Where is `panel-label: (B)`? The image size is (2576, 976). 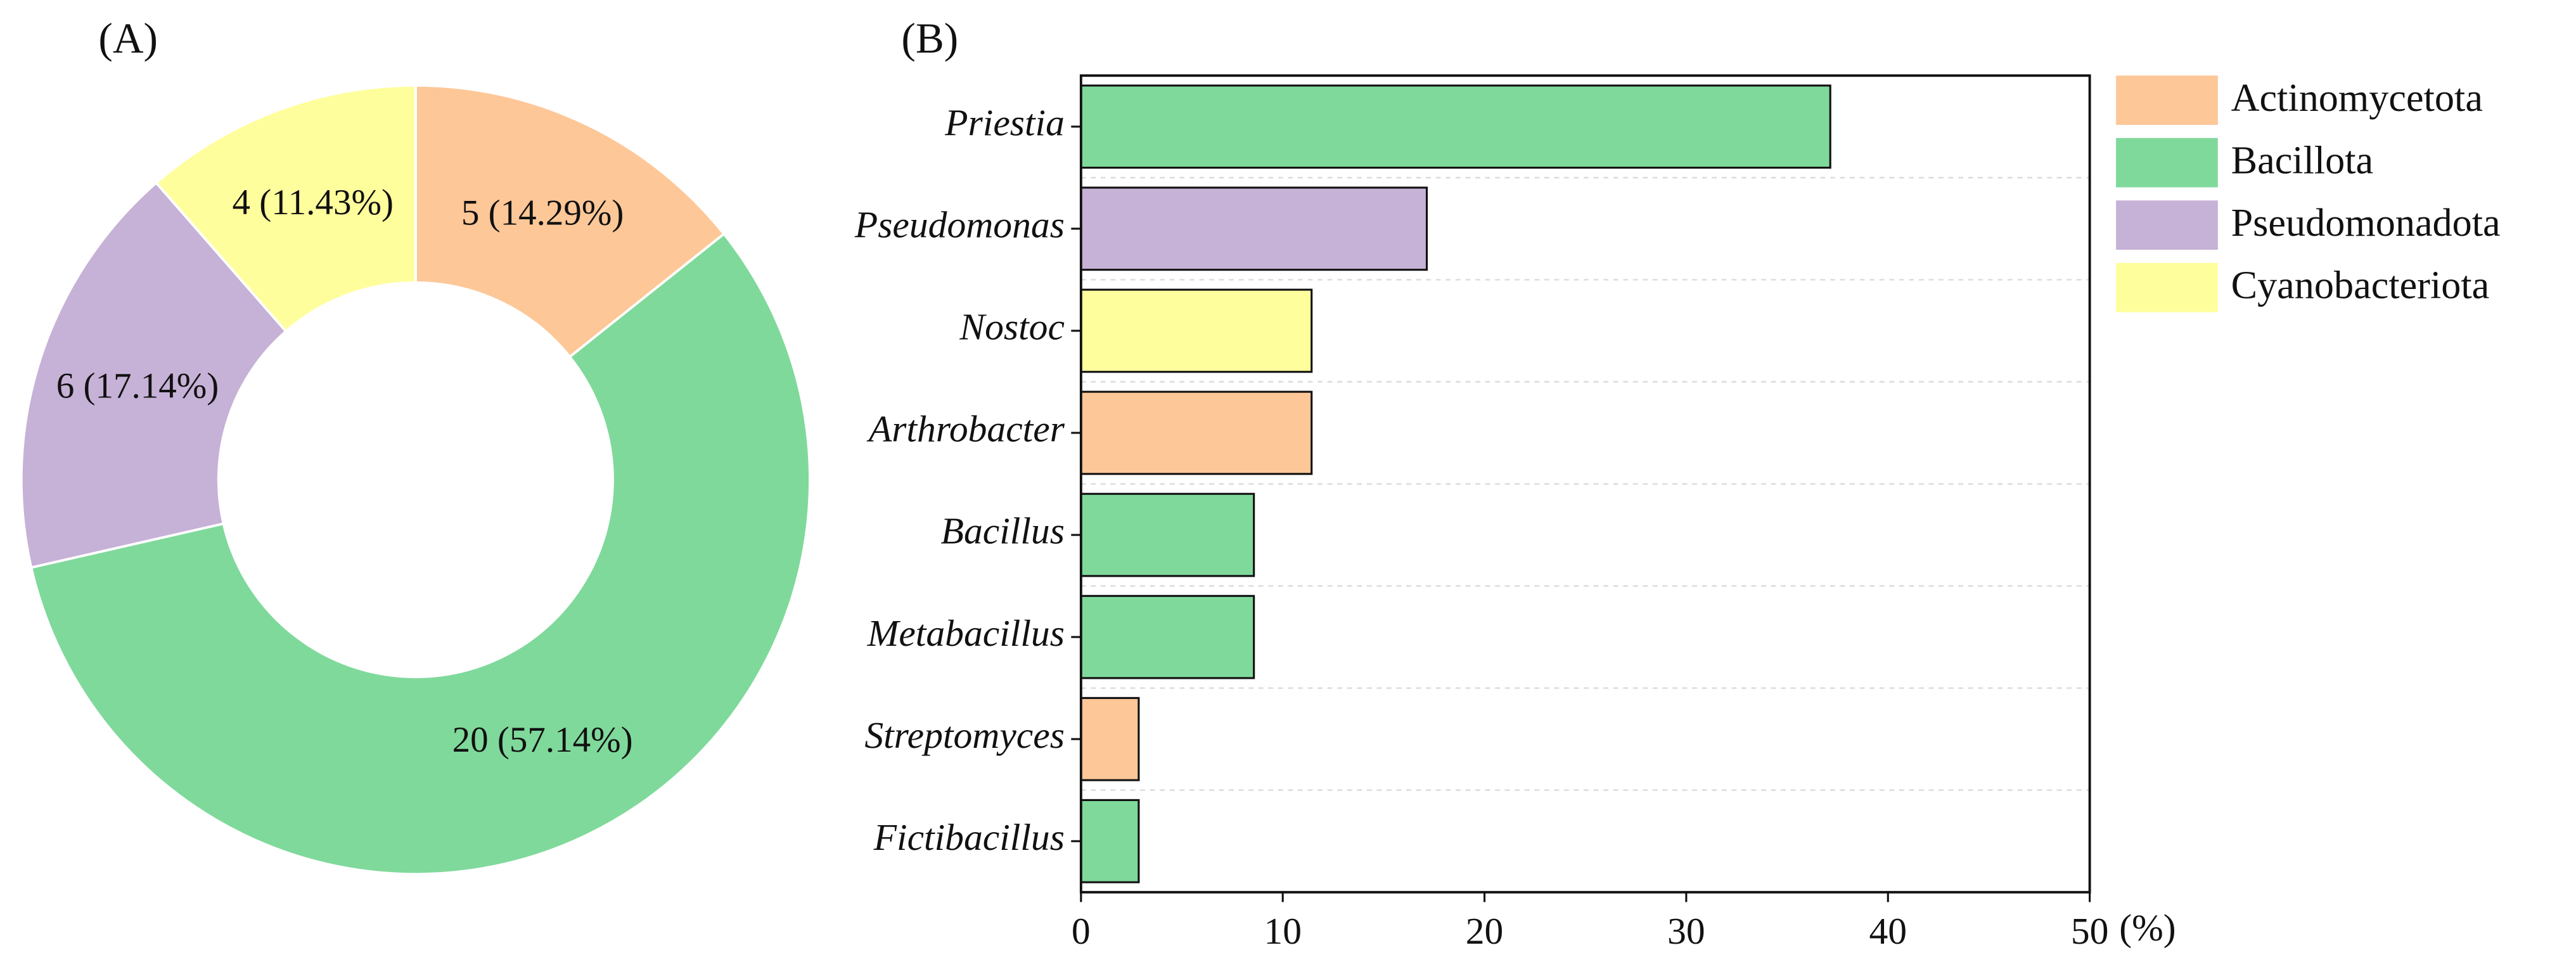 panel-label: (B) is located at coordinates (929, 38).